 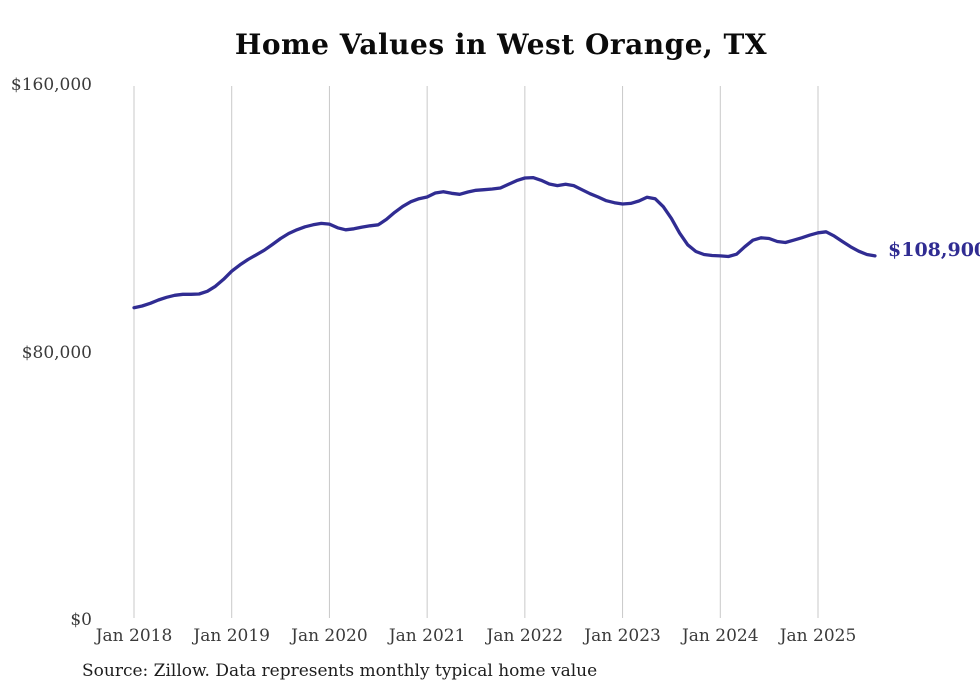 What do you see at coordinates (934, 250) in the screenshot?
I see `latest-value-label: $108,900` at bounding box center [934, 250].